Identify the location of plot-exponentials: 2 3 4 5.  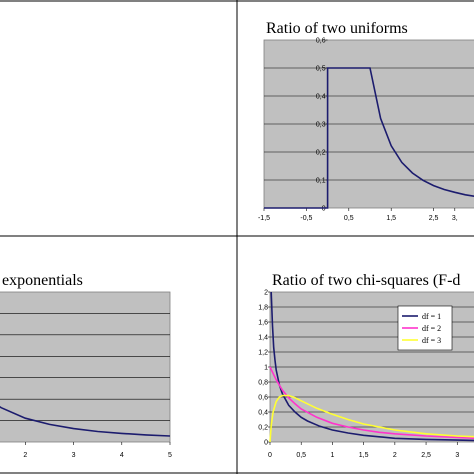
(86, 375).